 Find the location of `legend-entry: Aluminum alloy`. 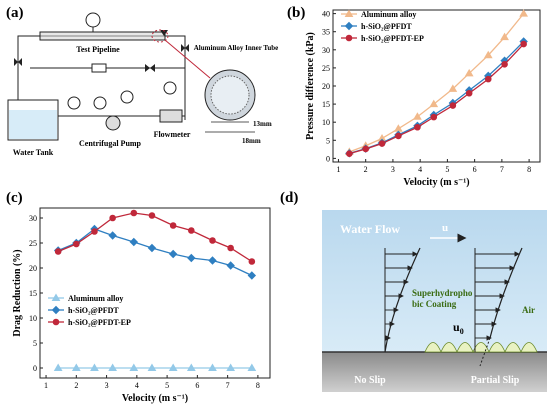

legend-entry: Aluminum alloy is located at coordinates (85, 298).